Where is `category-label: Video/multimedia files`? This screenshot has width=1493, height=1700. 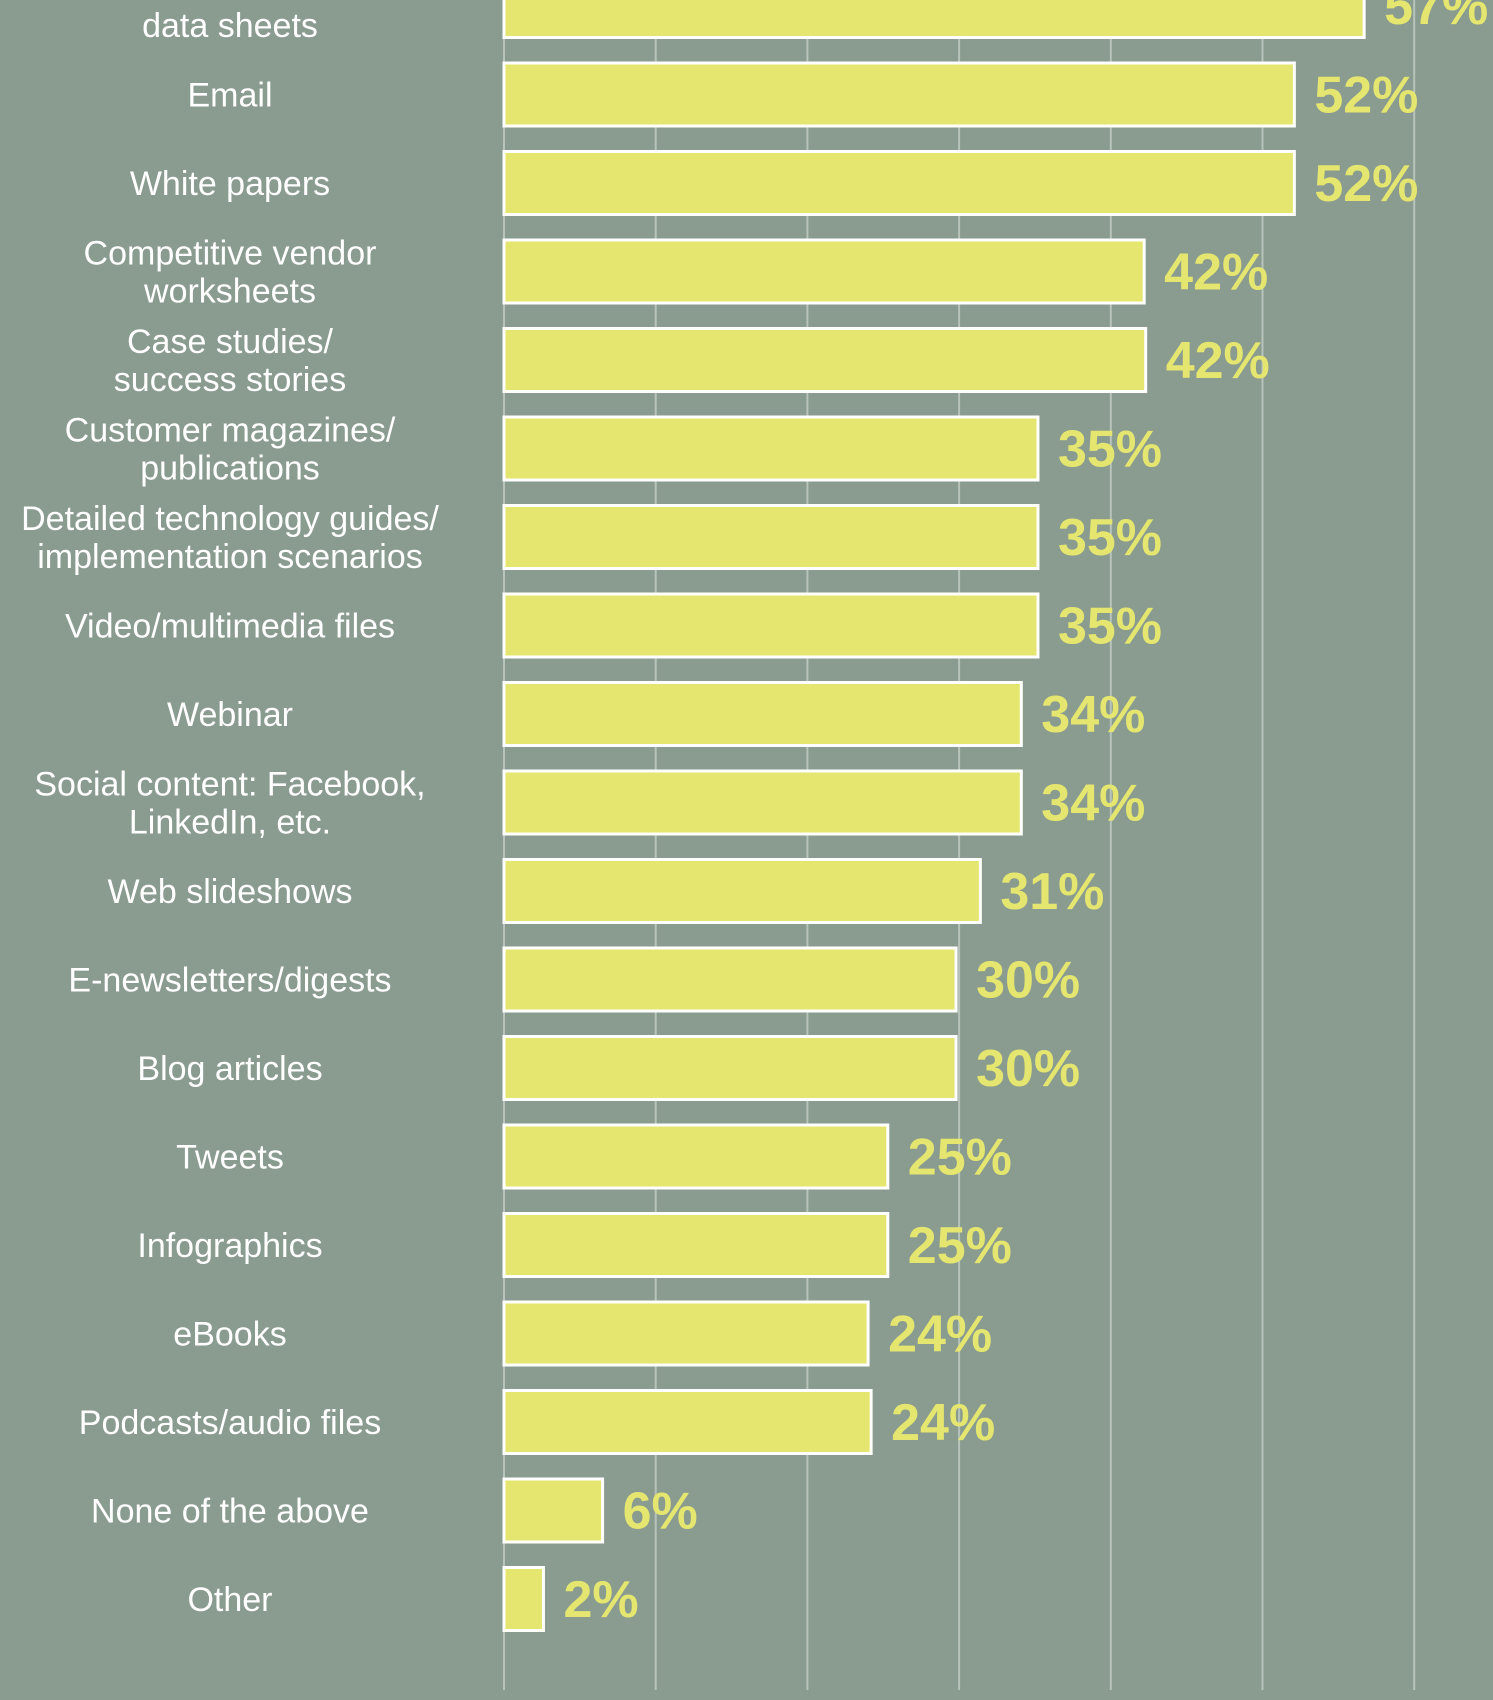
category-label: Video/multimedia files is located at coordinates (230, 627).